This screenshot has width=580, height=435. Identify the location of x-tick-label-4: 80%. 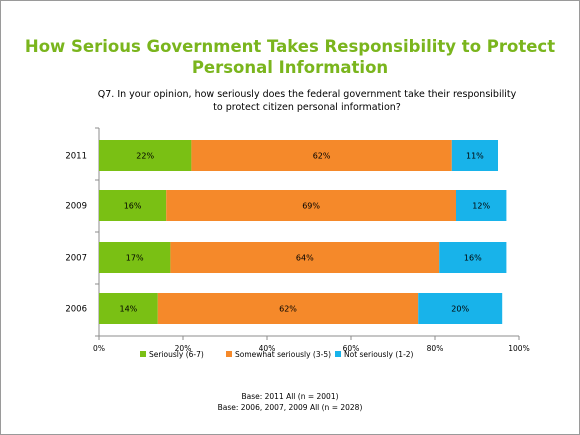
(435, 348).